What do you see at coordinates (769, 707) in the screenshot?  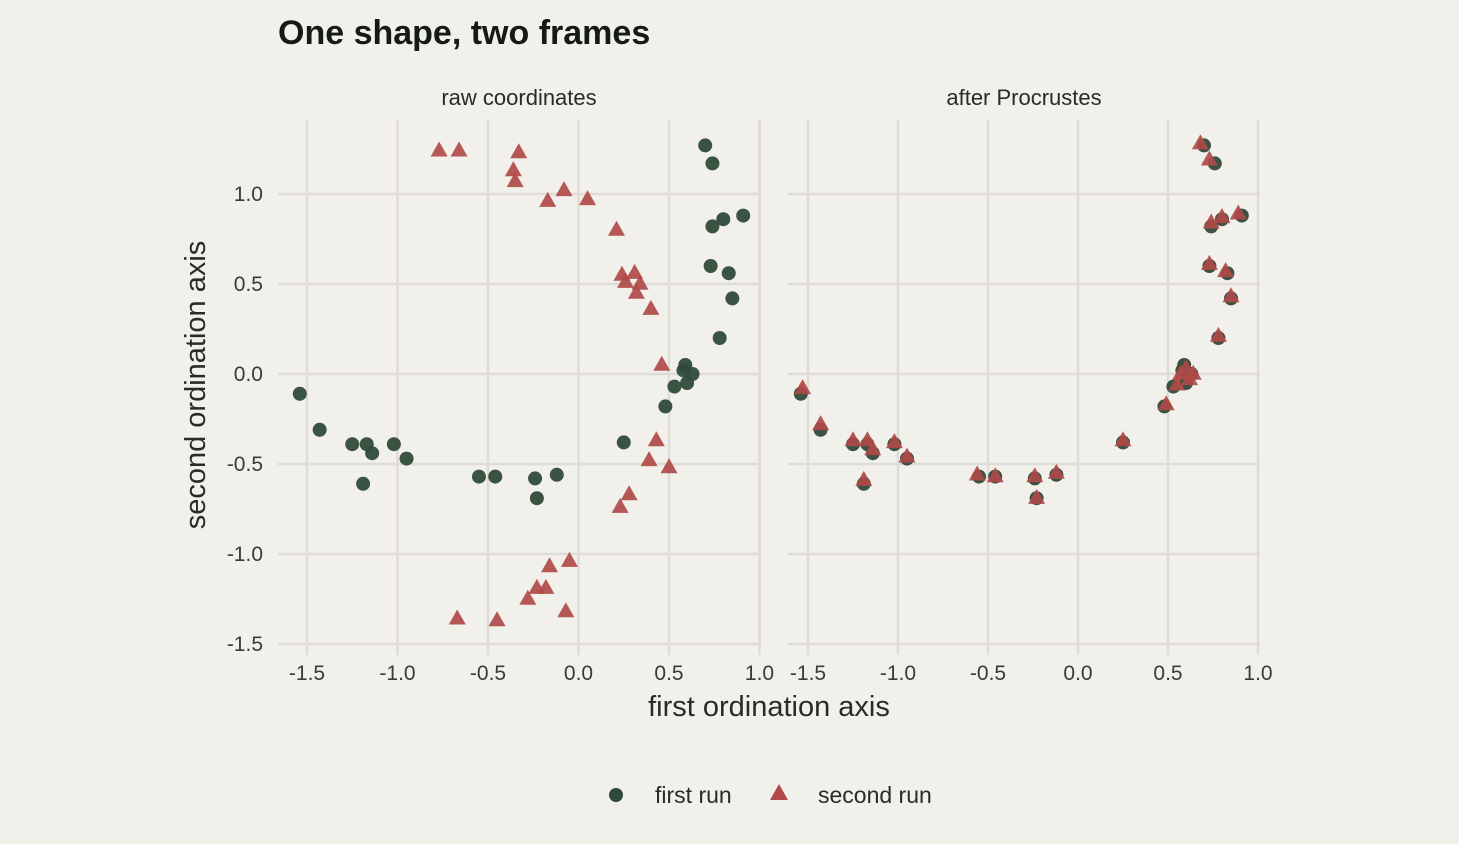 I see `x-axis-title: first ordination axis` at bounding box center [769, 707].